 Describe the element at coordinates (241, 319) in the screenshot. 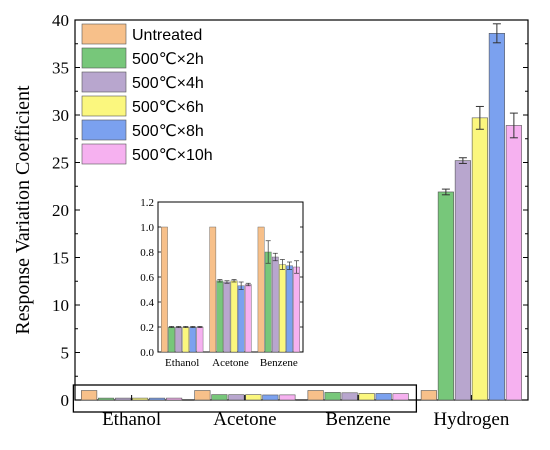

I see `inset-bar-acetone-500-8h` at that location.